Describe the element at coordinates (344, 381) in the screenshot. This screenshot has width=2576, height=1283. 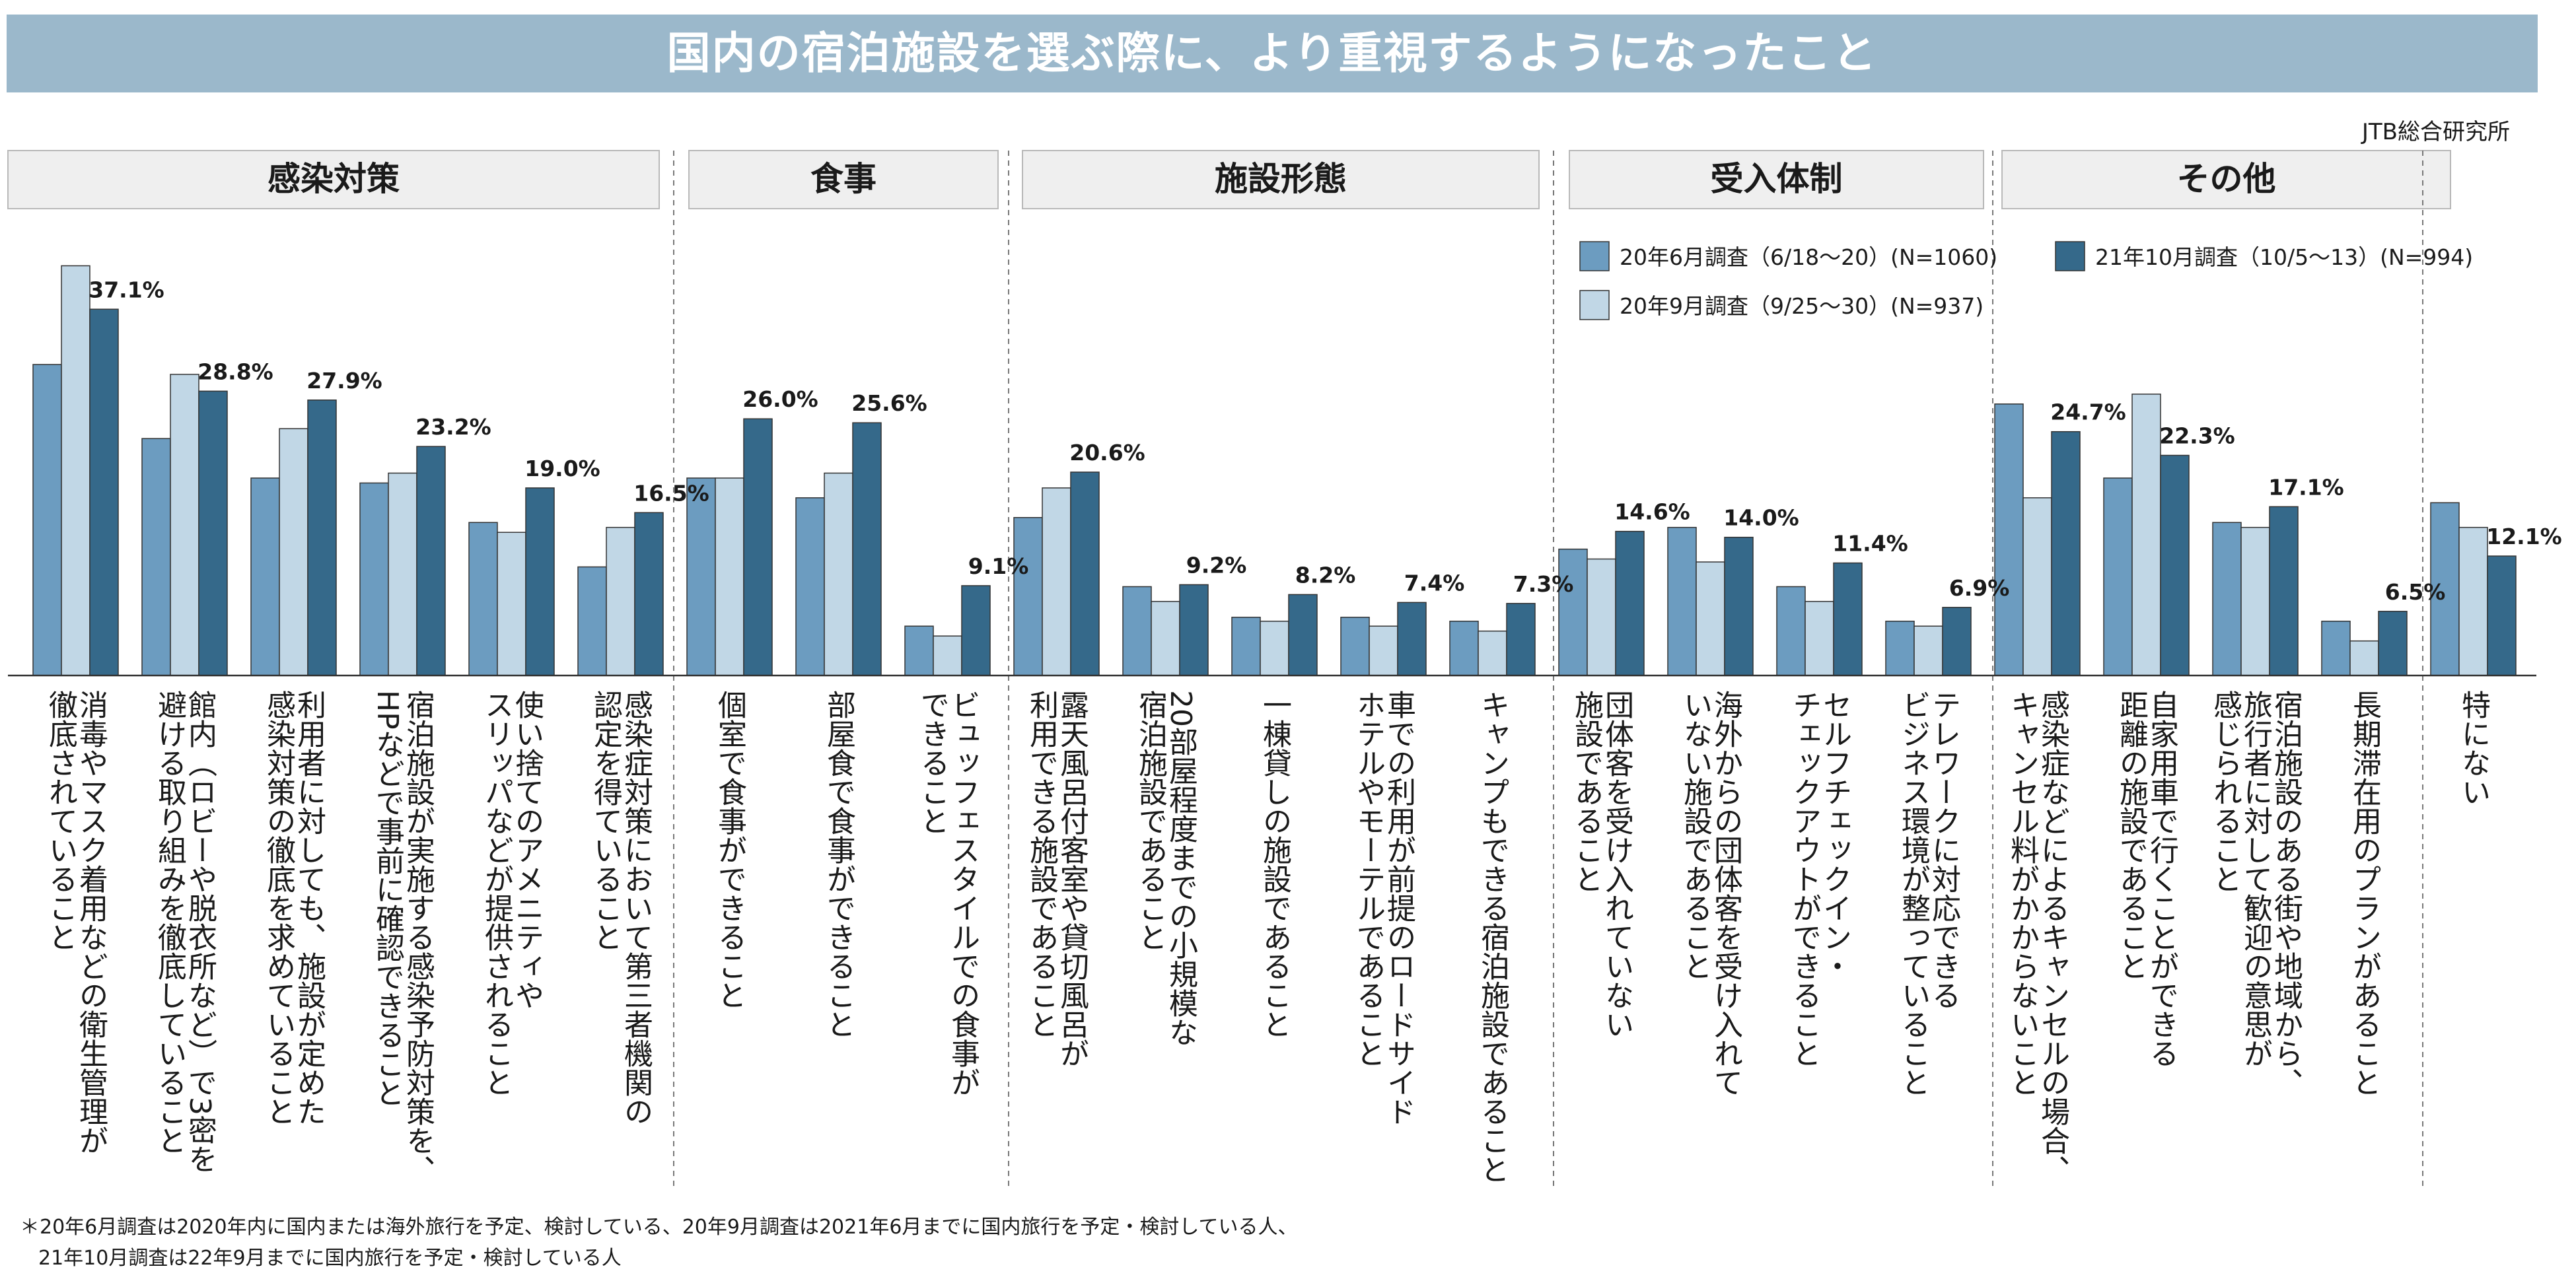
I see `data-label: 27.9%` at that location.